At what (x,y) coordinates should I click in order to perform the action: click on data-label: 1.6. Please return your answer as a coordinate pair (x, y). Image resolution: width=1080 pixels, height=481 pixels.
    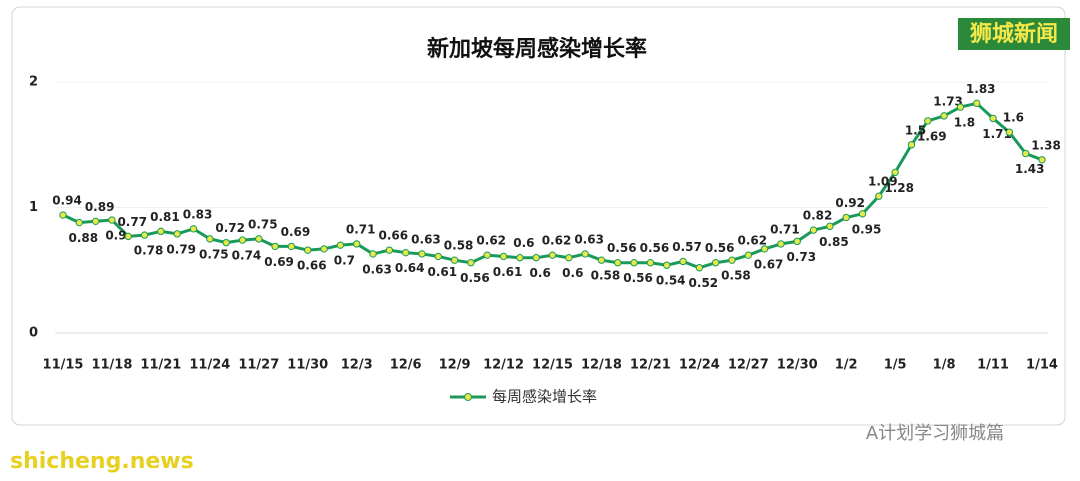
    Looking at the image, I should click on (1013, 118).